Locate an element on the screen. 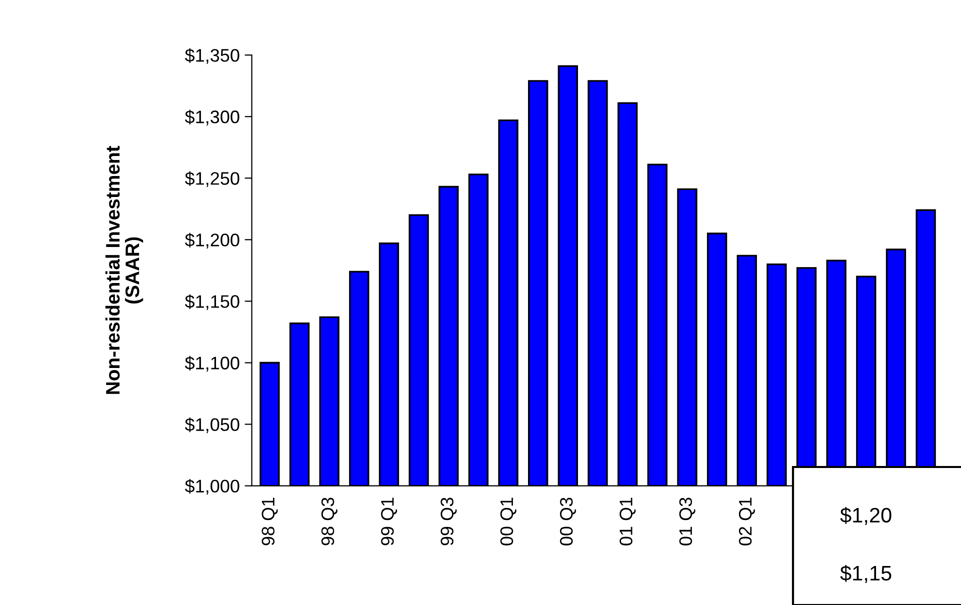 This screenshot has height=605, width=961. x-tick-label: 98 Q3 is located at coordinates (329, 522).